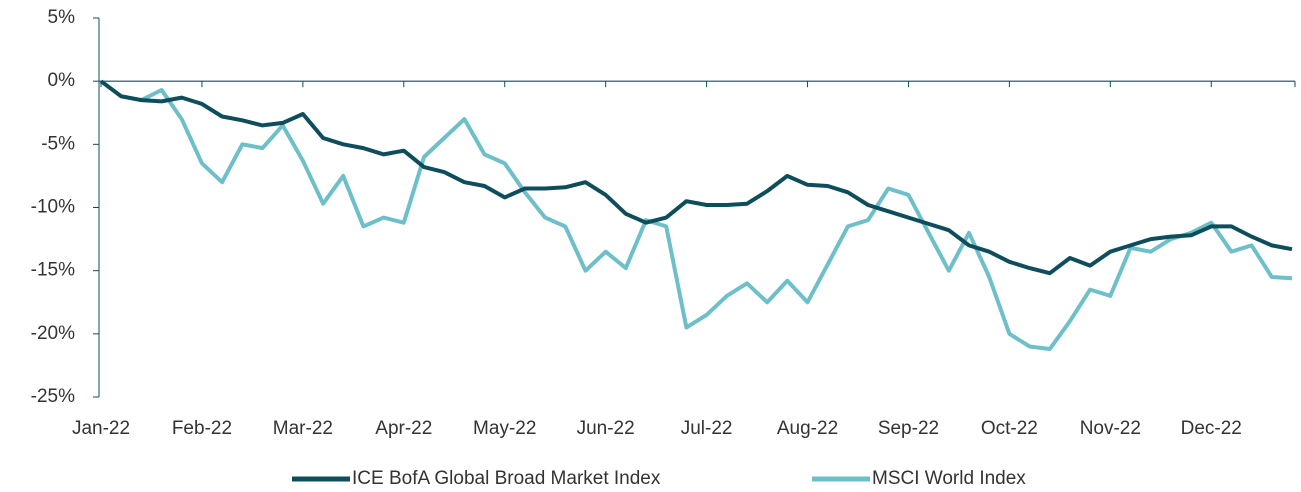 This screenshot has width=1301, height=492. I want to click on y-tick-label: 0%, so click(62, 80).